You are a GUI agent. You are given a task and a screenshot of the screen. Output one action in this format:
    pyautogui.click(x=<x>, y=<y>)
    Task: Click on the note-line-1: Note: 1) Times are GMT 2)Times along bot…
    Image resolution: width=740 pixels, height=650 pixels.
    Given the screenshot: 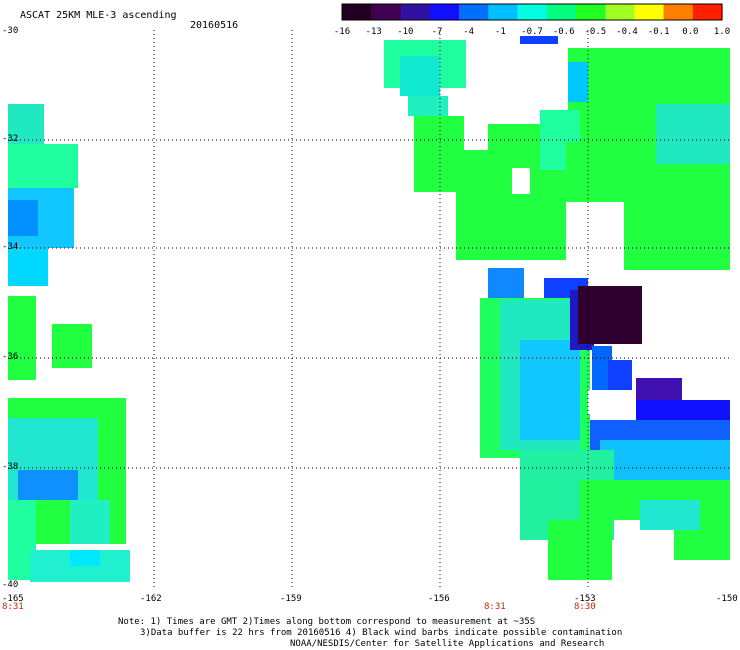 What is the action you would take?
    pyautogui.click(x=327, y=622)
    